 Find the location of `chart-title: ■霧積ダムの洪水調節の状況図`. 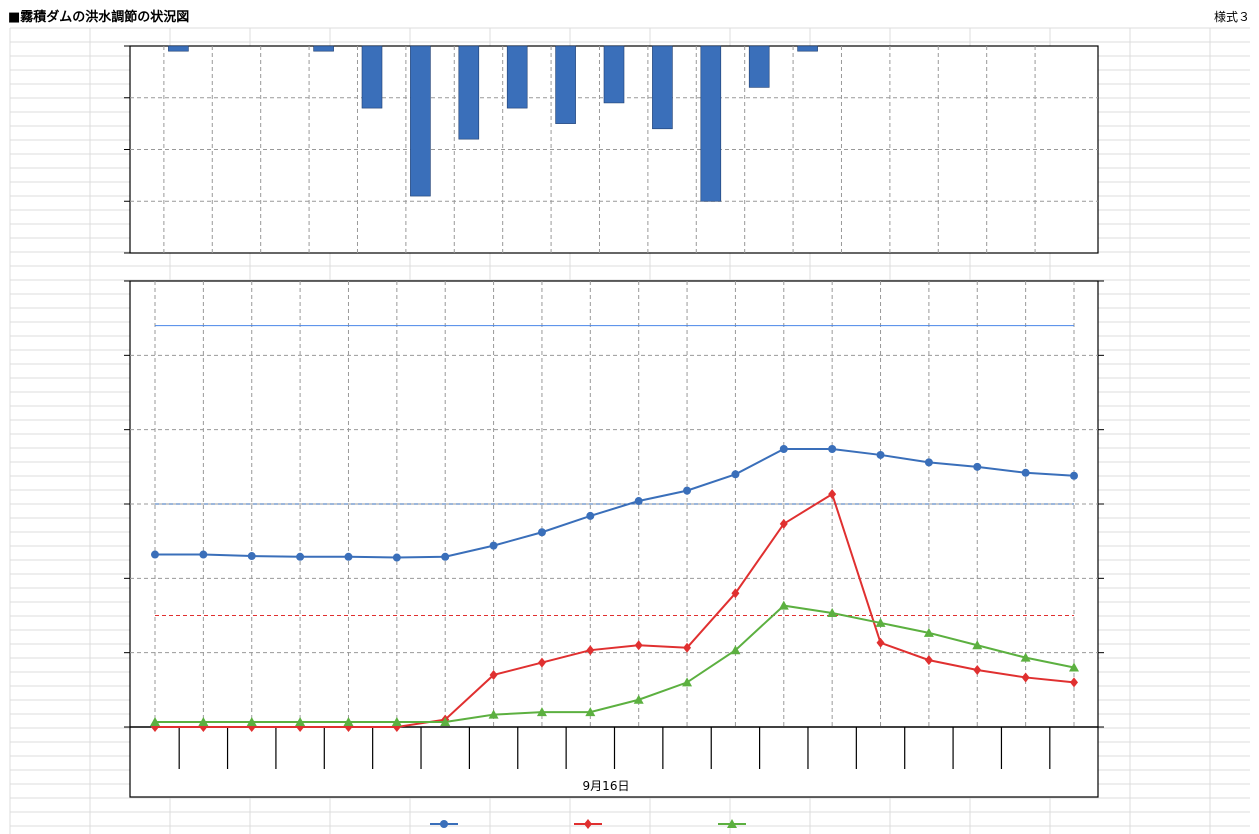

chart-title: ■霧積ダムの洪水調節の状況図 is located at coordinates (98, 17).